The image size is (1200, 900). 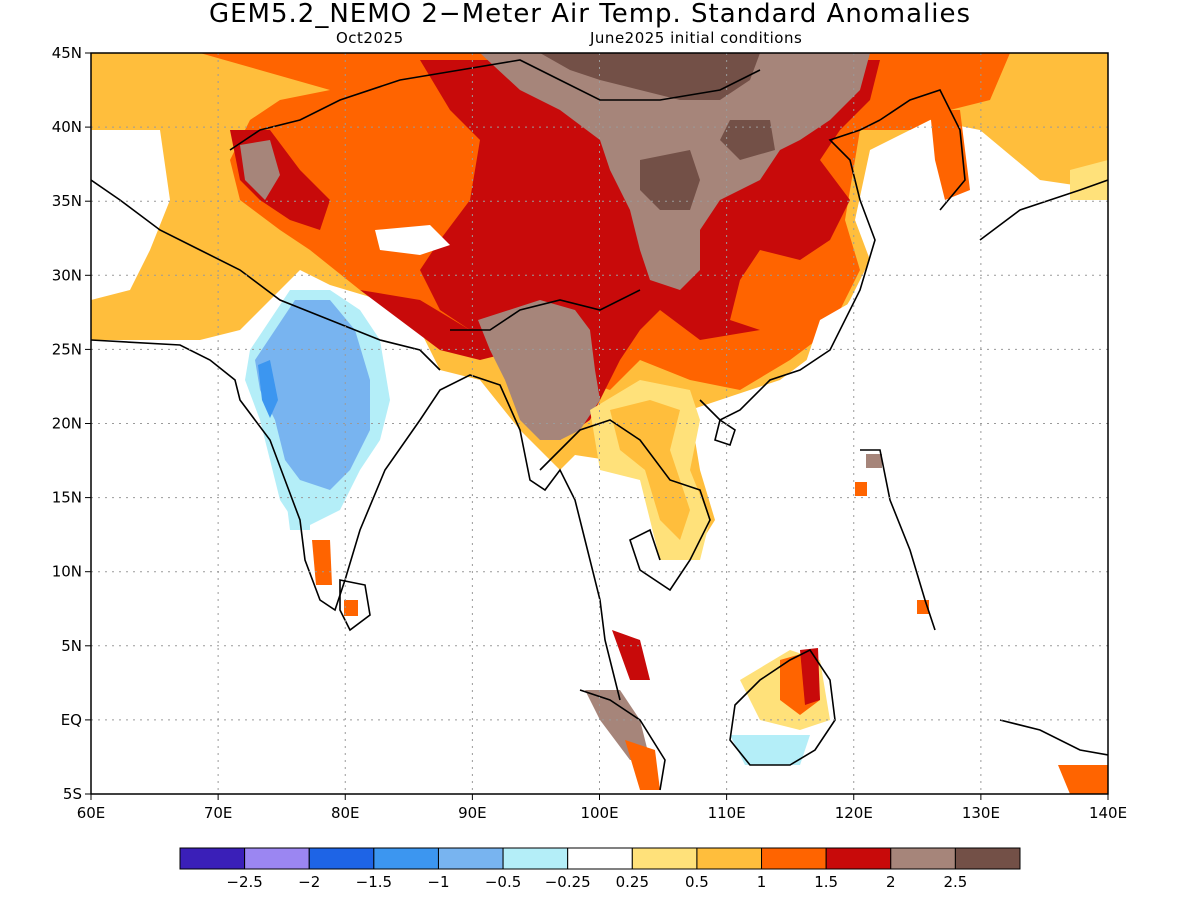 I want to click on region-png-orange, so click(x=1083, y=779).